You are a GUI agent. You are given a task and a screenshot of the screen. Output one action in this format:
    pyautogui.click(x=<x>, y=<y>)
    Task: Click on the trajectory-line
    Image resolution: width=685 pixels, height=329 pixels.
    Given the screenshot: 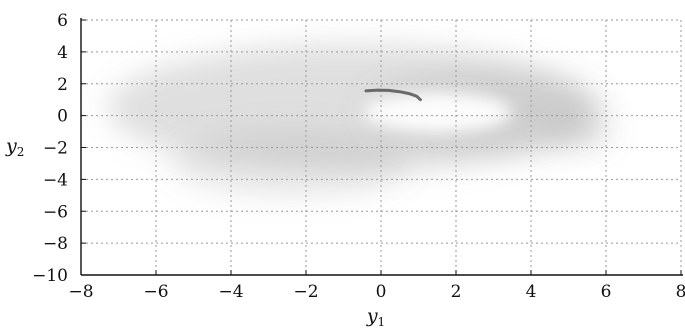 What is the action you would take?
    pyautogui.click(x=393, y=95)
    